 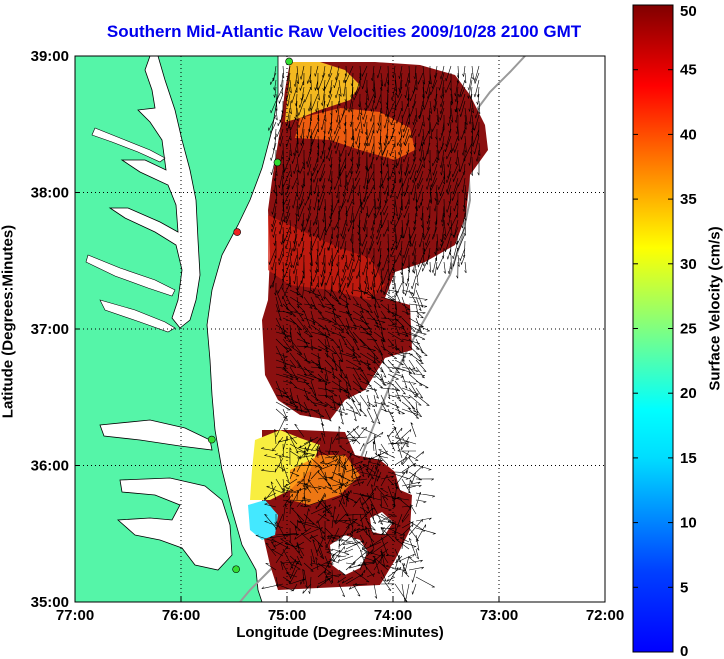 I want to click on albemarle-sound, so click(x=156, y=435).